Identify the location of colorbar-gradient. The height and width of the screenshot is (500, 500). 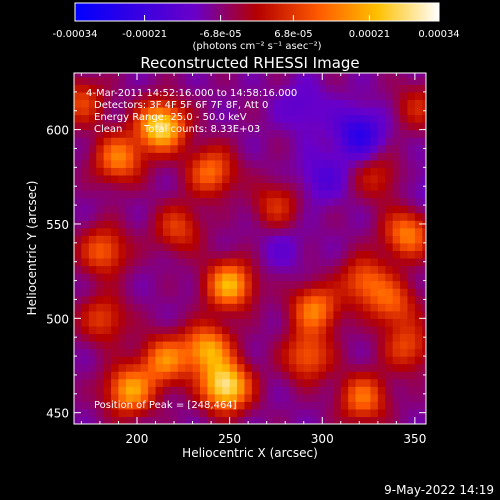
(257, 12).